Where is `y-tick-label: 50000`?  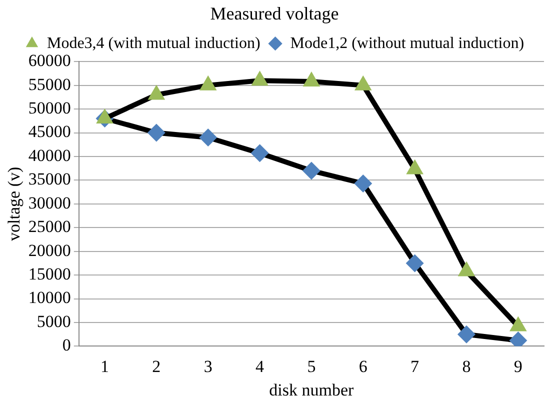
y-tick-label: 50000 is located at coordinates (49, 108).